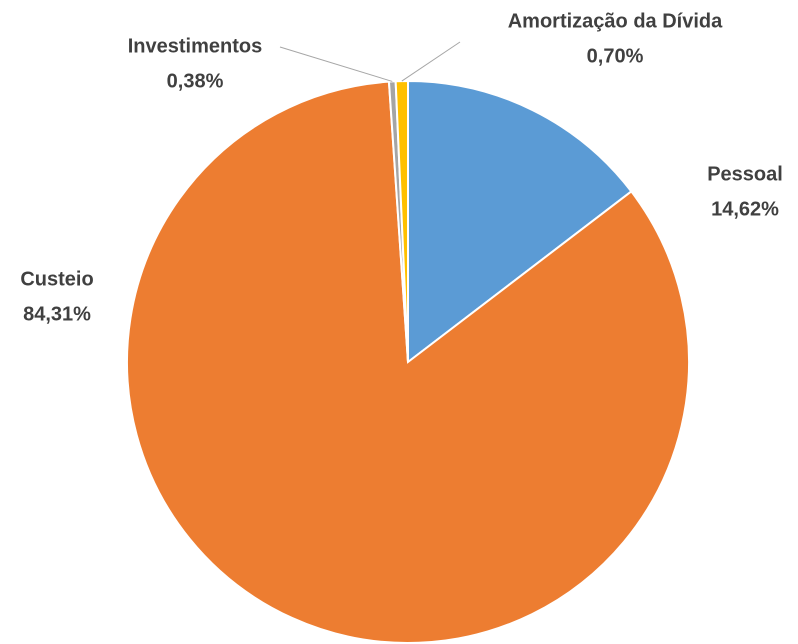 This screenshot has height=644, width=798. What do you see at coordinates (56, 279) in the screenshot?
I see `slice-label: Custeio` at bounding box center [56, 279].